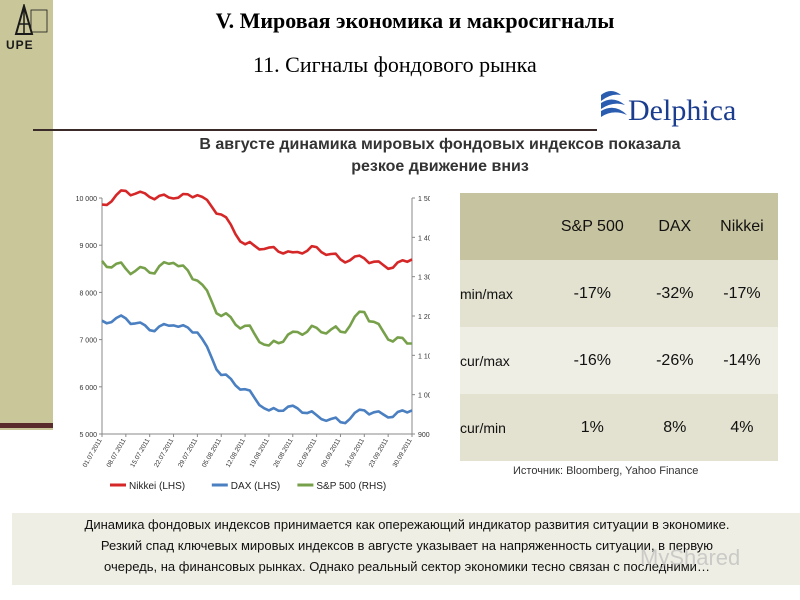 This screenshot has height=600, width=800. What do you see at coordinates (424, 199) in the screenshot?
I see `right-tick-label: 1 500` at bounding box center [424, 199].